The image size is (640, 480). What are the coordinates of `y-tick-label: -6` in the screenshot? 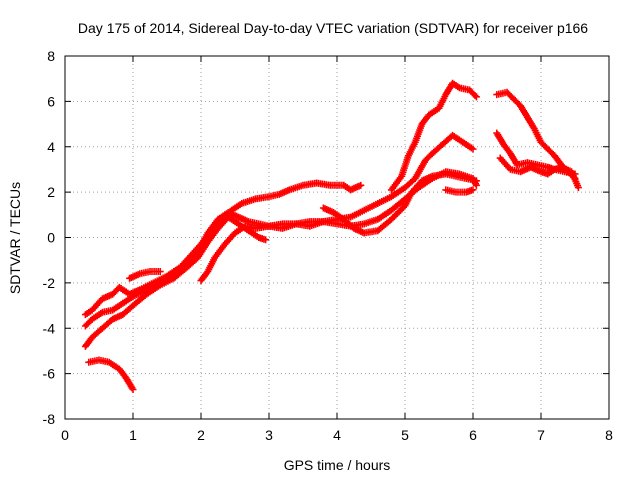 It's located at (49, 374).